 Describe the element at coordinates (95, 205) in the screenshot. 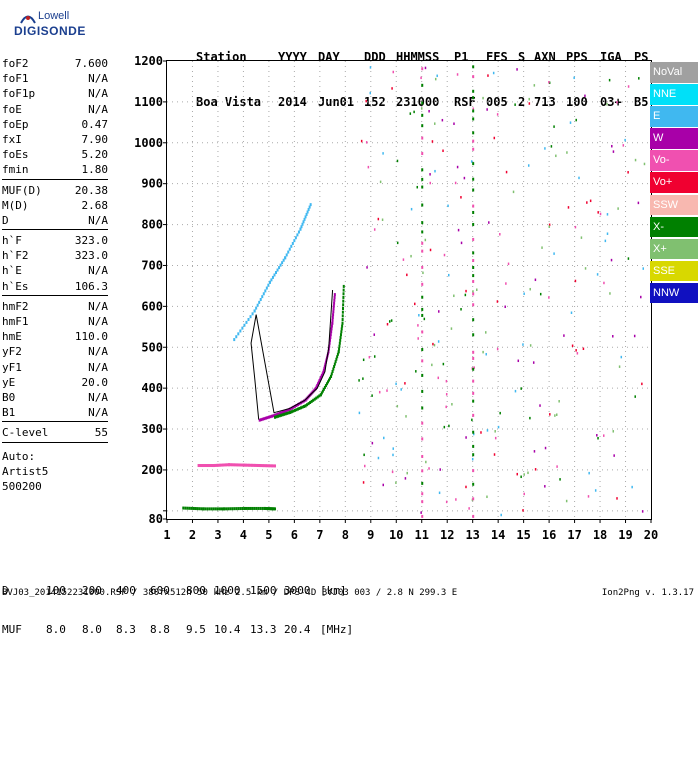

I see `parameter-value: 2.68` at that location.